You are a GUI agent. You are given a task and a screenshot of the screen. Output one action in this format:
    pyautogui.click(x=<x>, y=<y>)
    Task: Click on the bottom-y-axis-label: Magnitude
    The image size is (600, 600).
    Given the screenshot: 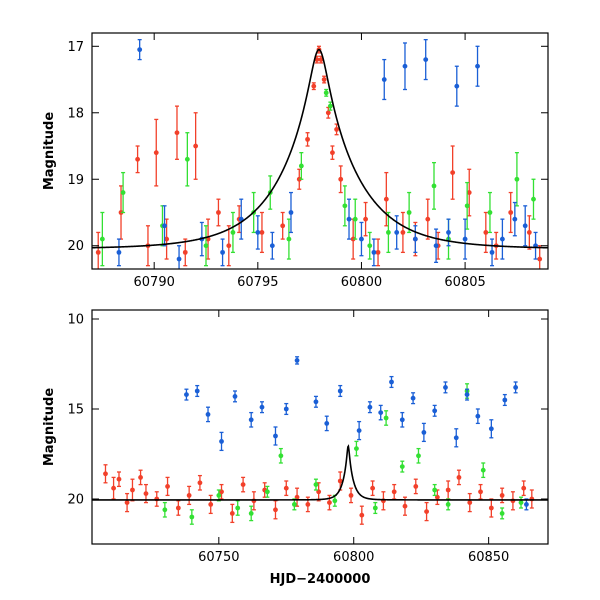 What is the action you would take?
    pyautogui.click(x=49, y=427)
    